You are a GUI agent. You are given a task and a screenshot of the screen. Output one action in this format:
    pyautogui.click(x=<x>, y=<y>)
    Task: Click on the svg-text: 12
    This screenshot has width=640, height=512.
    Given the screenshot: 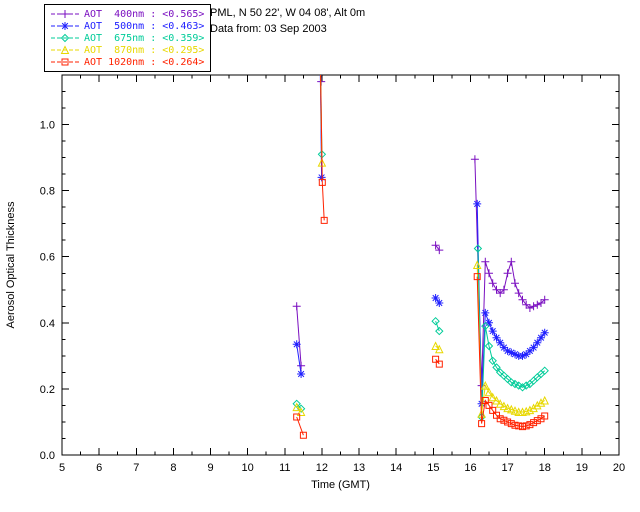 What is the action you would take?
    pyautogui.click(x=322, y=468)
    